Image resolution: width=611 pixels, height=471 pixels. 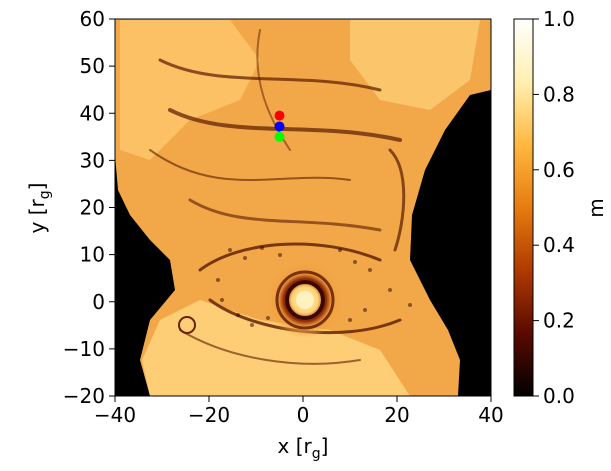 I want to click on heatmap-void-bottom-right, so click(x=475, y=358).